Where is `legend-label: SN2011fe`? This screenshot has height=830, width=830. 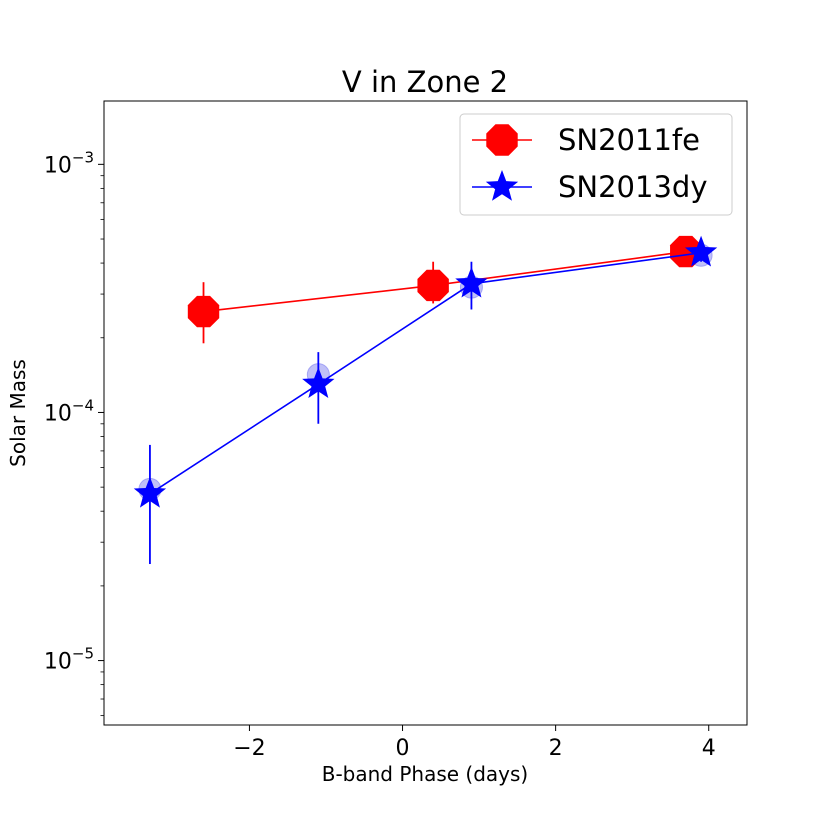
legend-label: SN2011fe is located at coordinates (629, 140).